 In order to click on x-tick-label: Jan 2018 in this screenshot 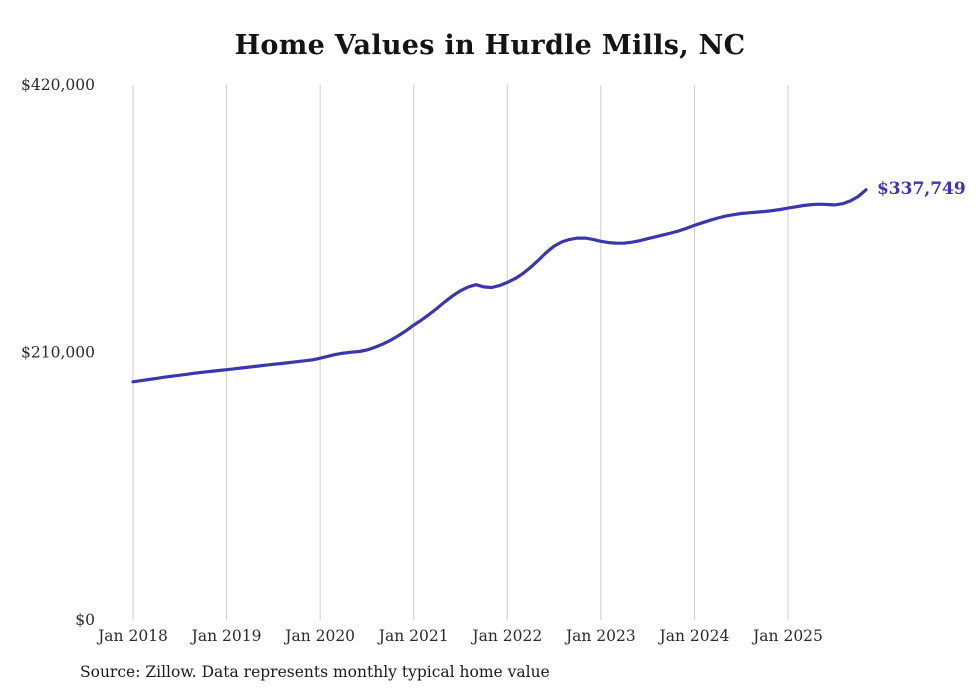, I will do `click(132, 636)`.